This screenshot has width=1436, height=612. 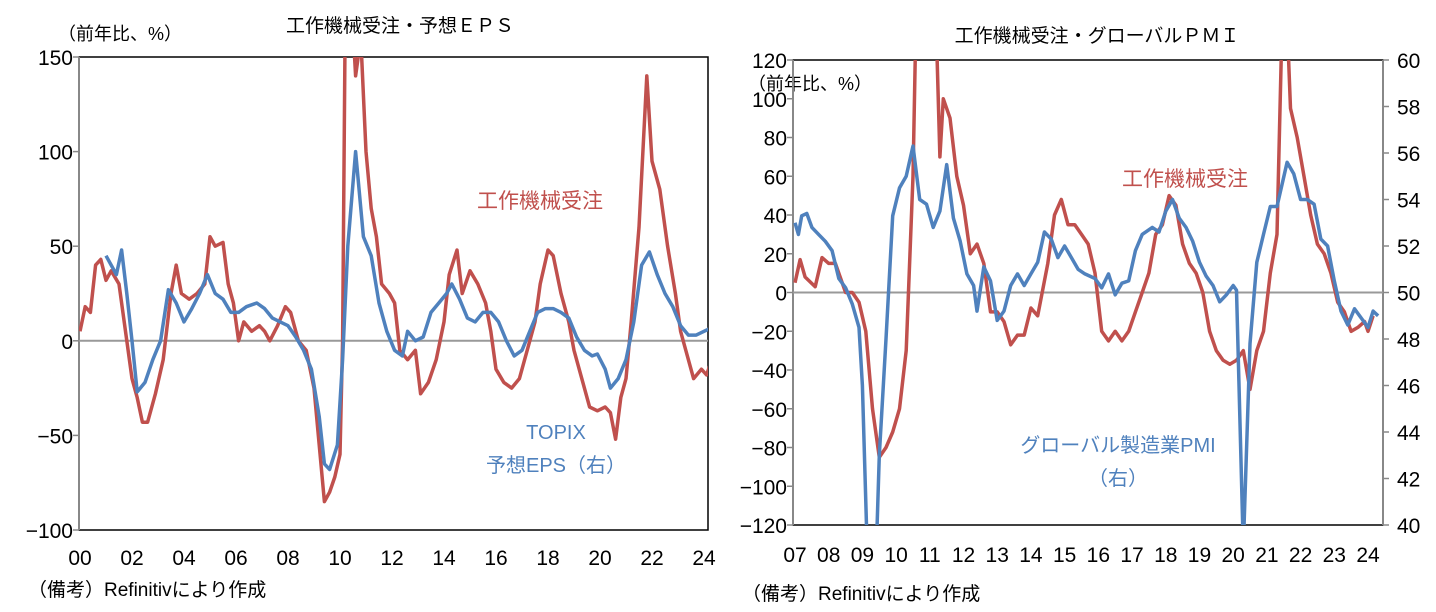 What do you see at coordinates (400, 26) in the screenshot?
I see `chart-title: 工作機械受注・予想ＥＰＳ` at bounding box center [400, 26].